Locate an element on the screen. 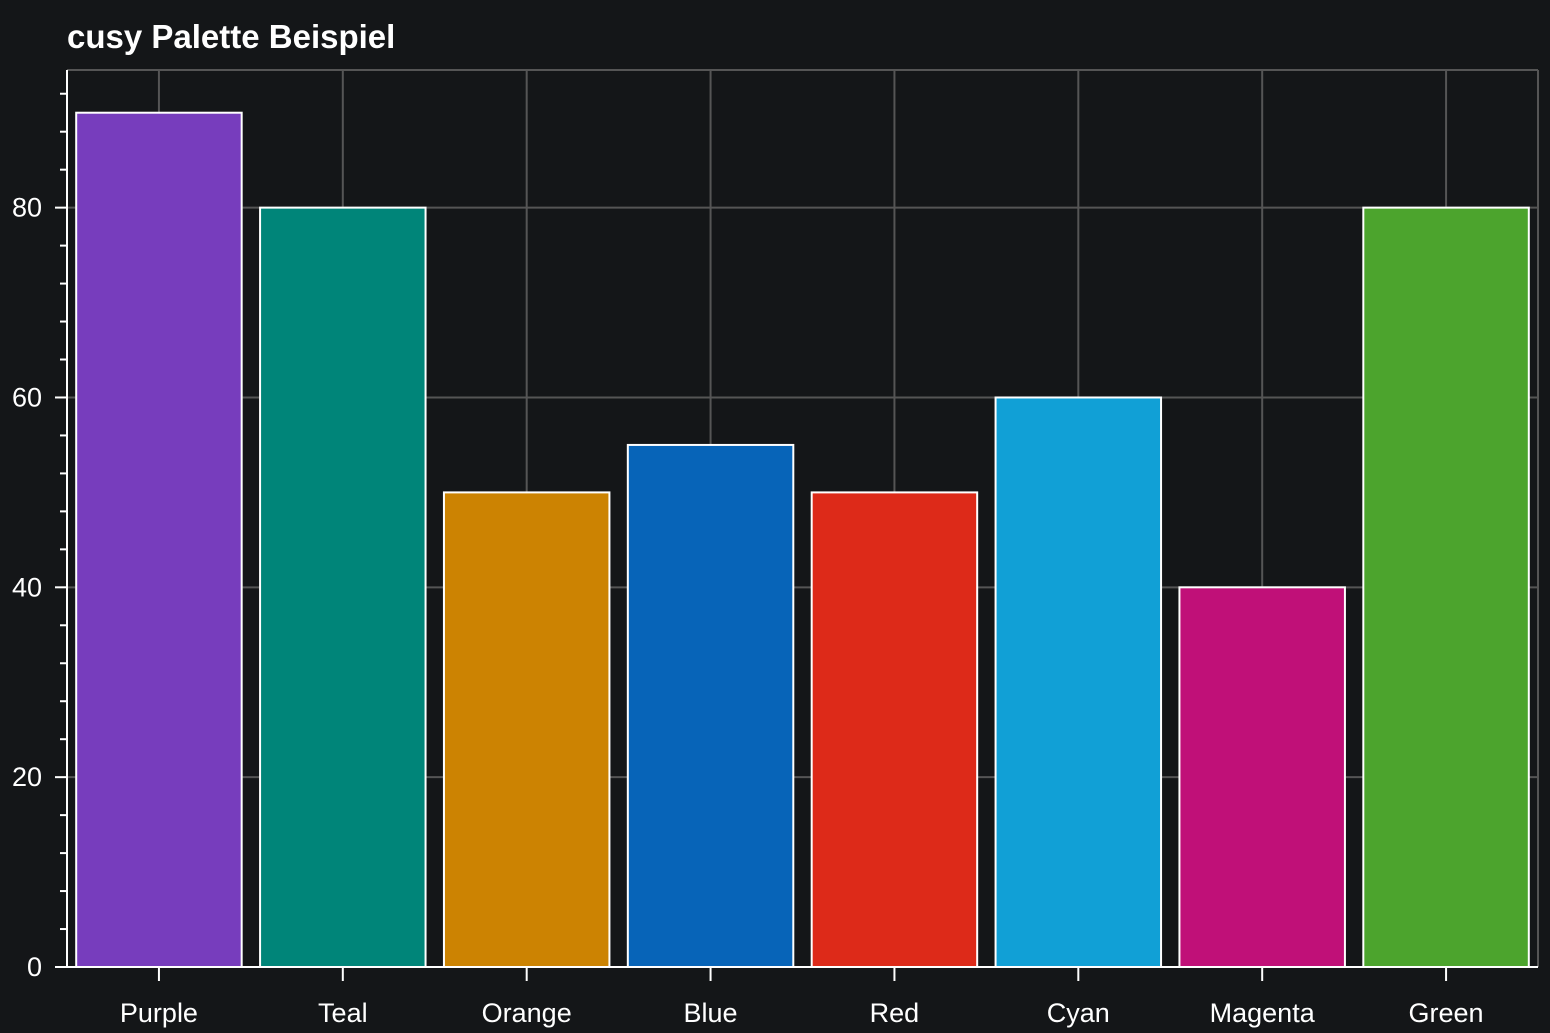 The image size is (1550, 1033). bar-green is located at coordinates (1446, 587).